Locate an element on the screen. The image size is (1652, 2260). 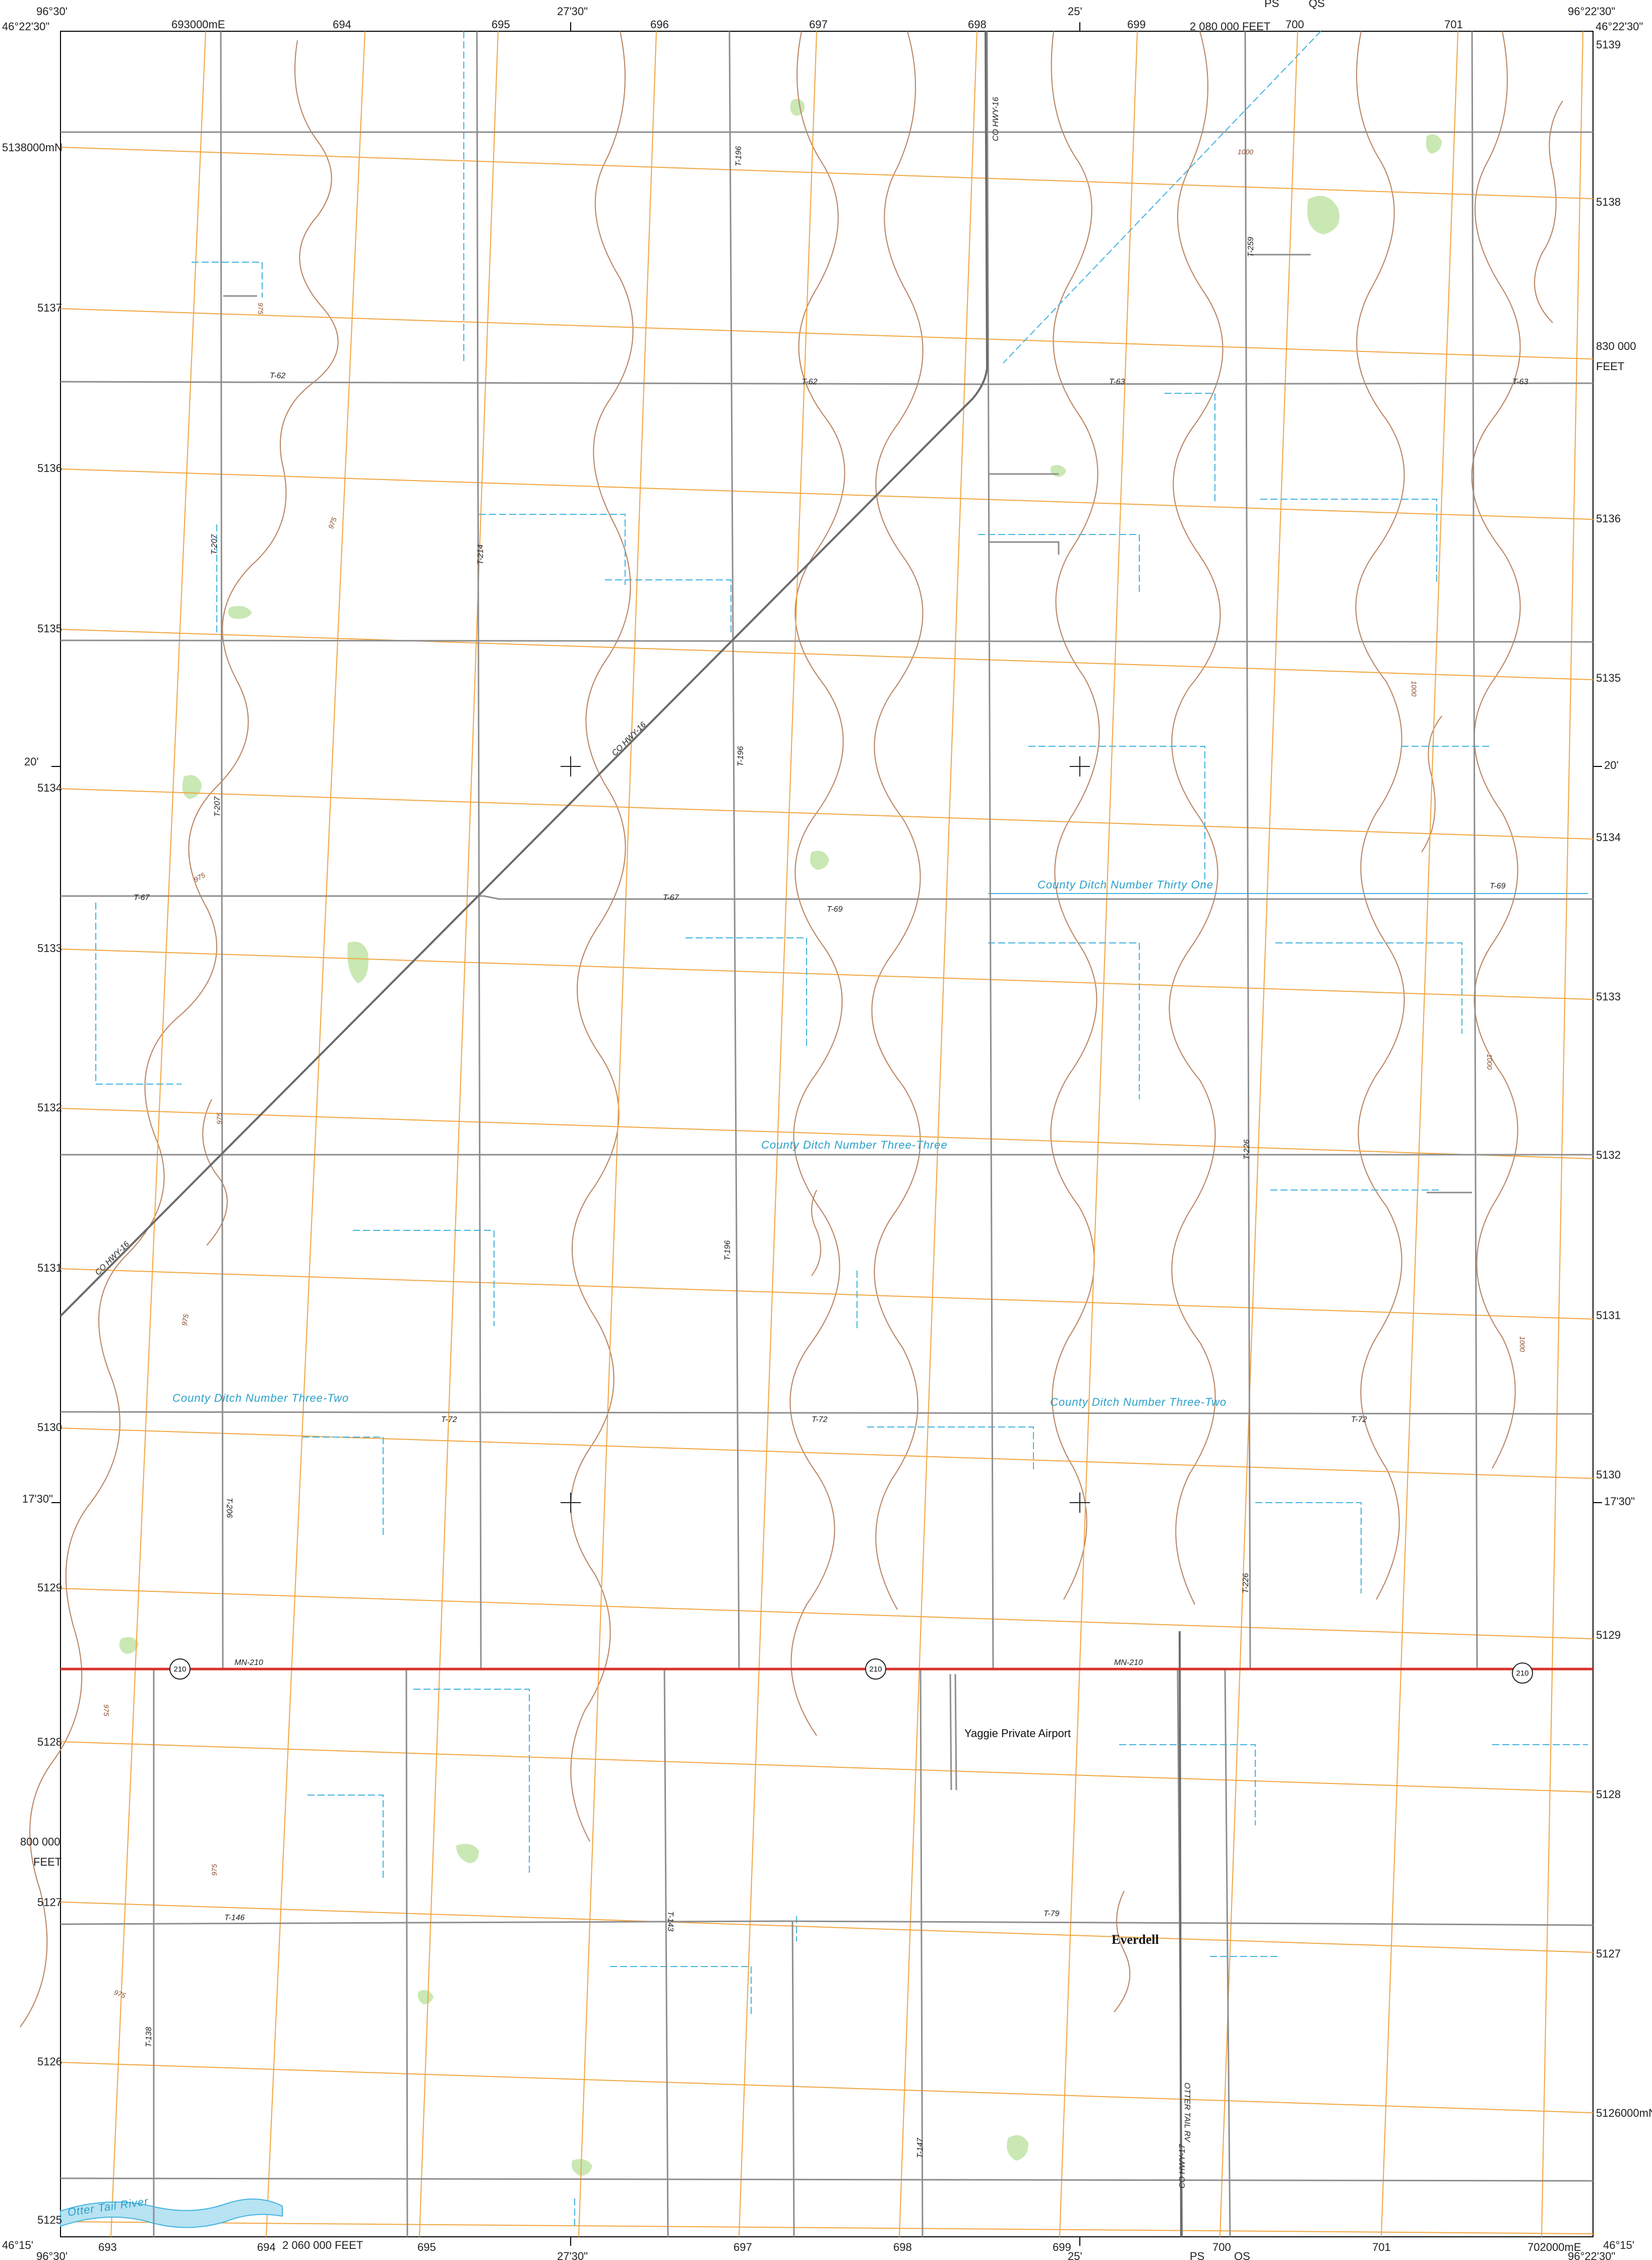
utm-easting-label: 693 is located at coordinates (108, 2247).